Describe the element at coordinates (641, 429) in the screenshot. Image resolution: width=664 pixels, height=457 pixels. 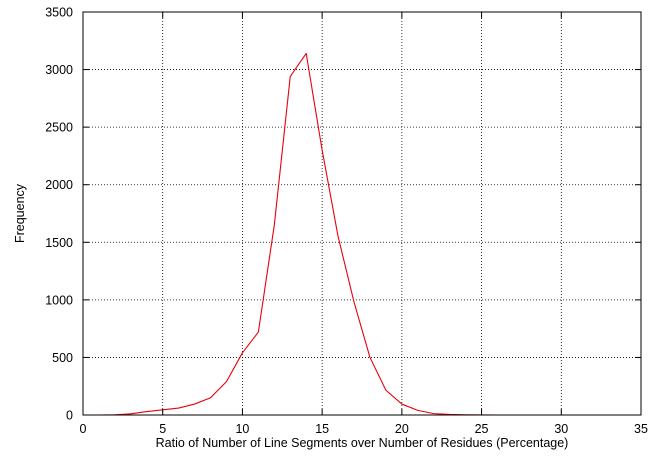
I see `x-tick-label: 35` at that location.